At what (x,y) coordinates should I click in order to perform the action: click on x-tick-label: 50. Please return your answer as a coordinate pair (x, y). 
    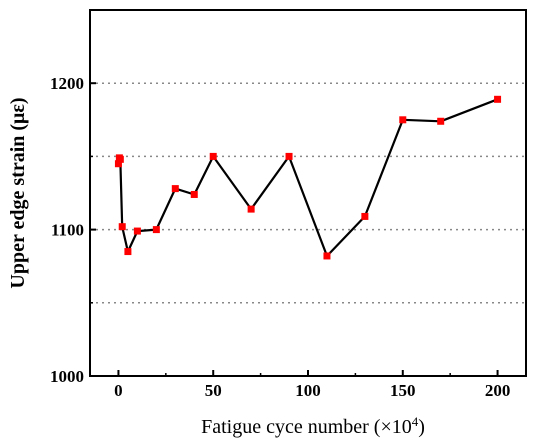
    Looking at the image, I should click on (213, 390).